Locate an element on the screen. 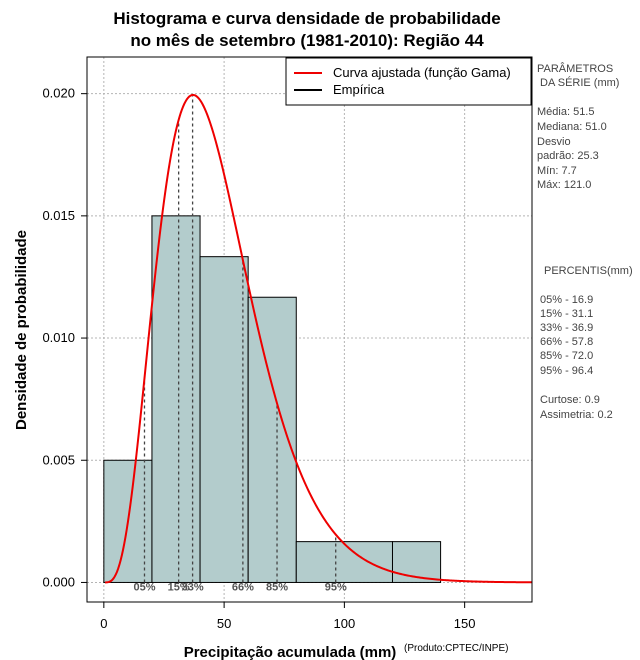  percentil-15: 15% - 31.1 is located at coordinates (566, 314).